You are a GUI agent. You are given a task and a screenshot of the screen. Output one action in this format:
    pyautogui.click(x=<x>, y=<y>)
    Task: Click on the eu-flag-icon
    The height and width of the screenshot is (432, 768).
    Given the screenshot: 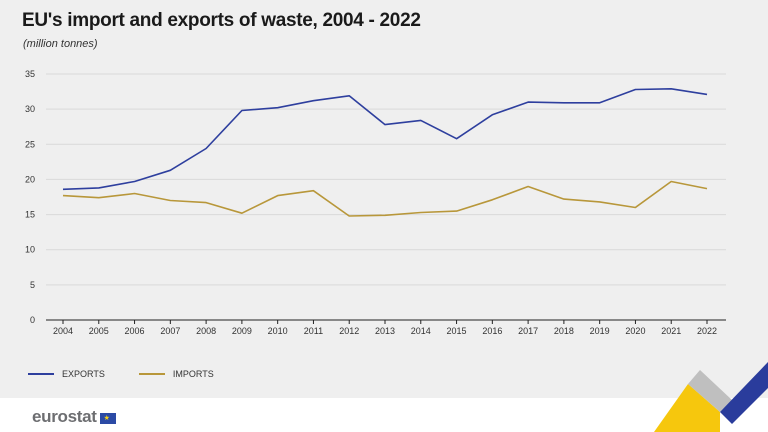 What is the action you would take?
    pyautogui.click(x=107, y=418)
    